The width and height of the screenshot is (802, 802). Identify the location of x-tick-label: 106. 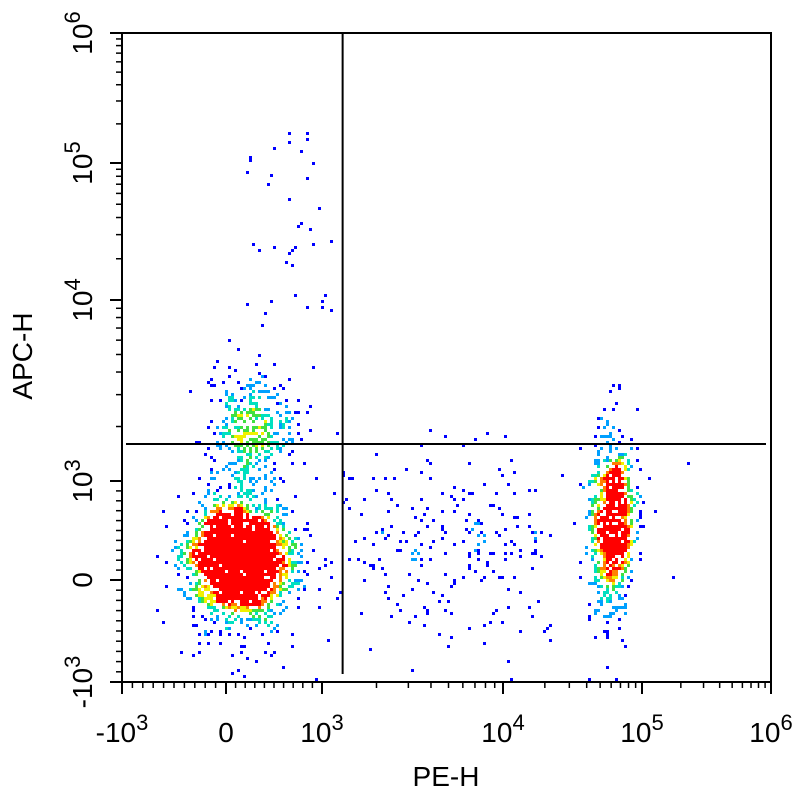
(770, 729).